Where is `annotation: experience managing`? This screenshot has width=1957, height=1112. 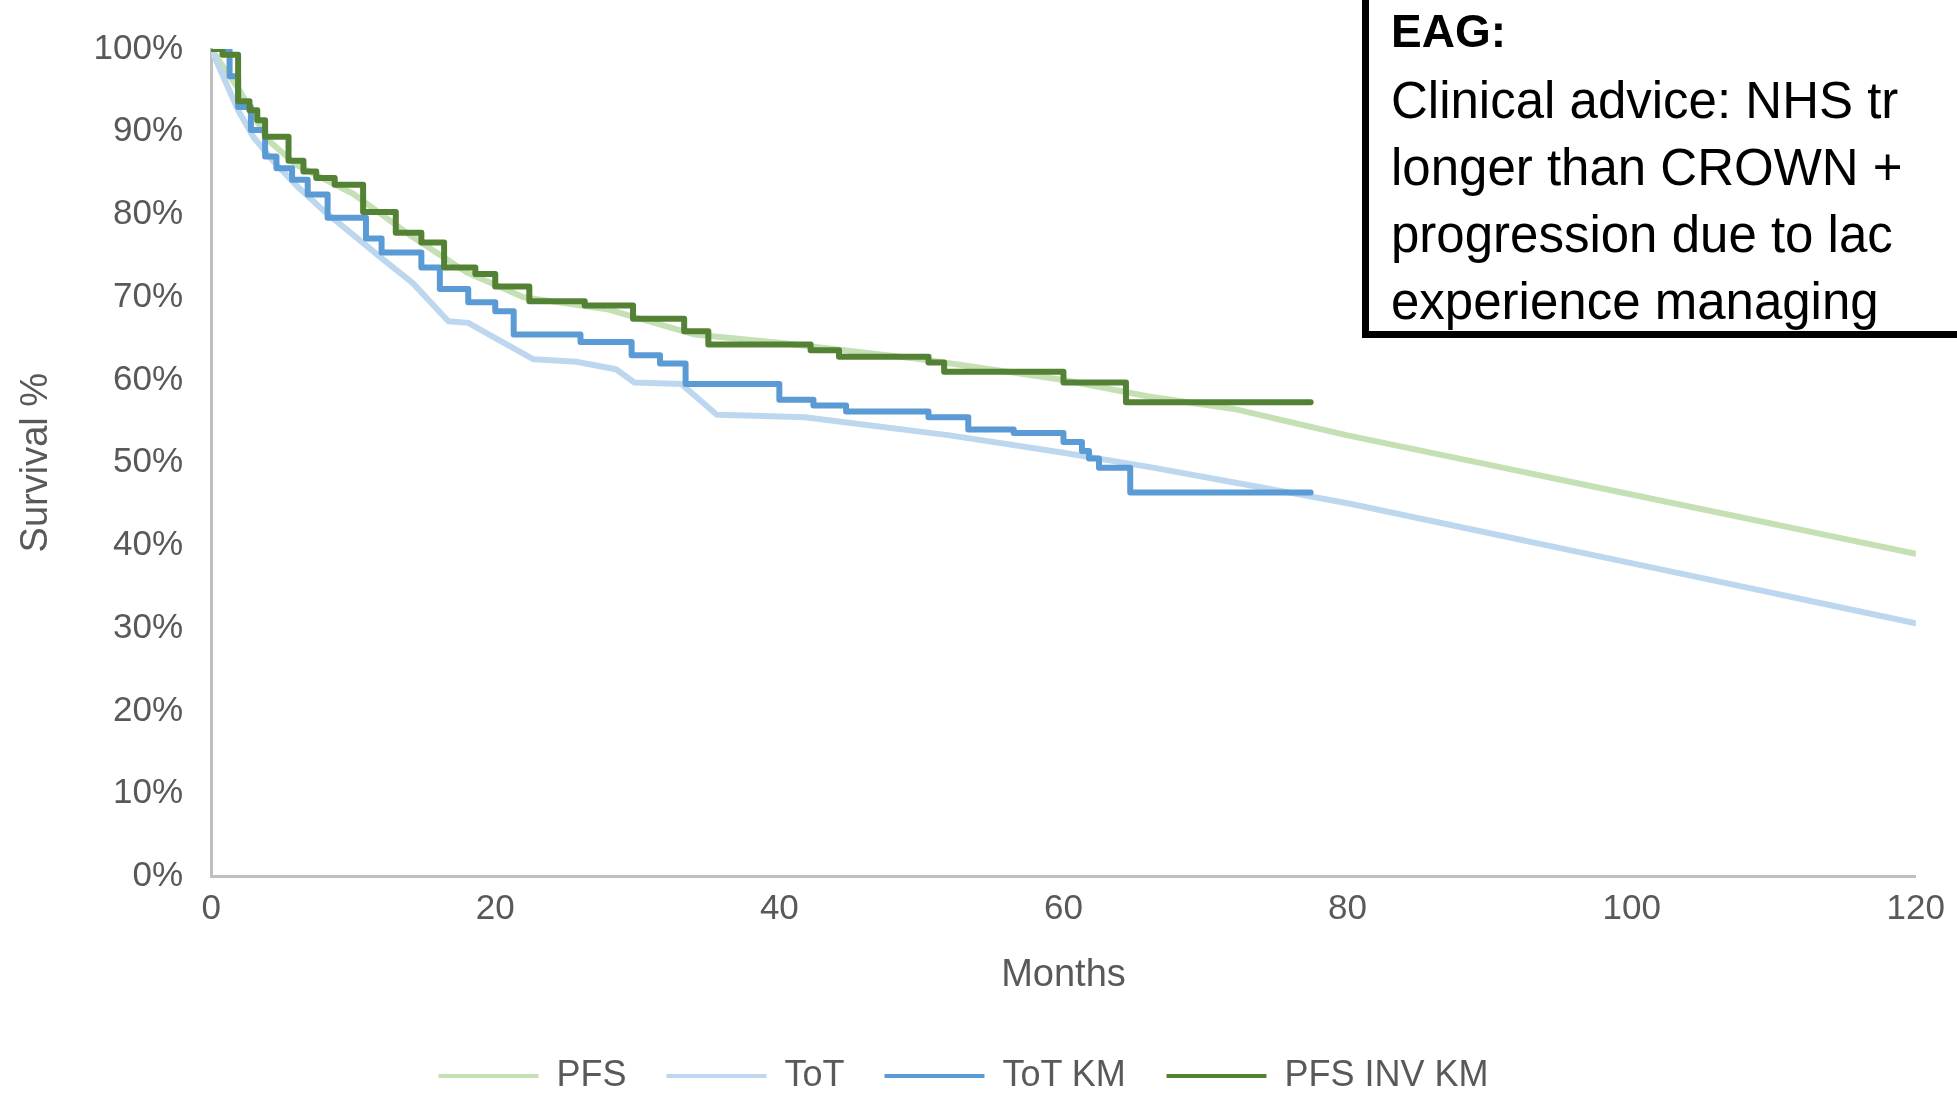 annotation: experience managing is located at coordinates (1635, 302).